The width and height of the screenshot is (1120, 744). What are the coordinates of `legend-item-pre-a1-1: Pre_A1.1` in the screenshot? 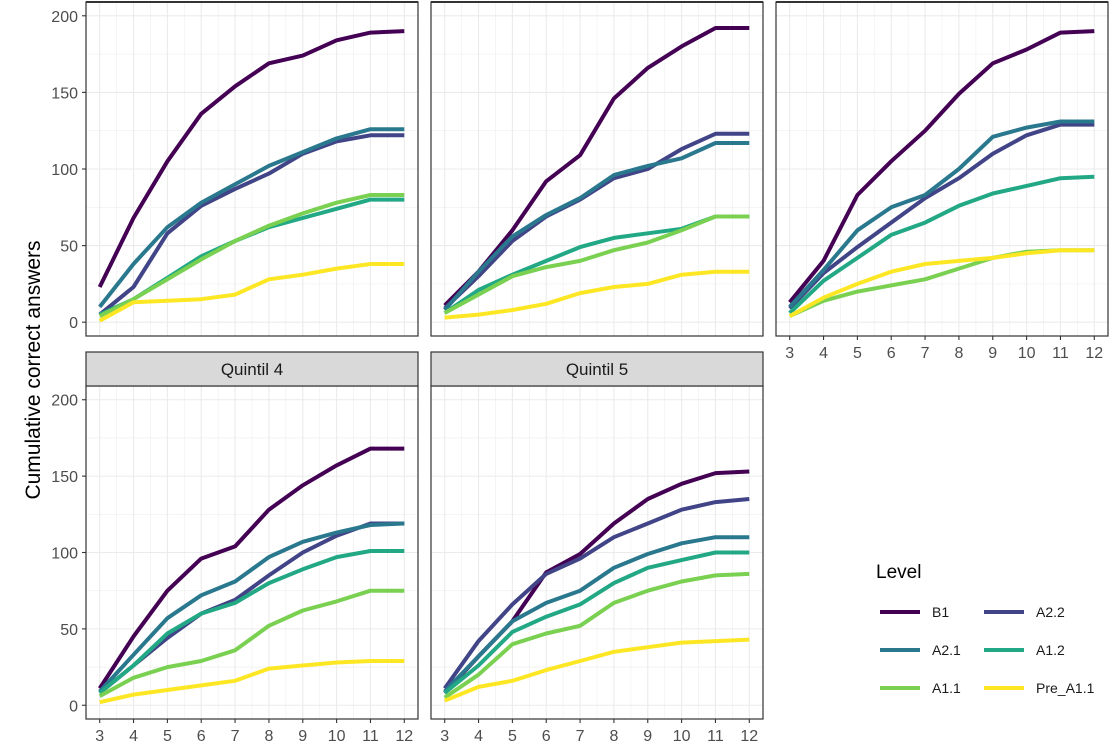 It's located at (1039, 688).